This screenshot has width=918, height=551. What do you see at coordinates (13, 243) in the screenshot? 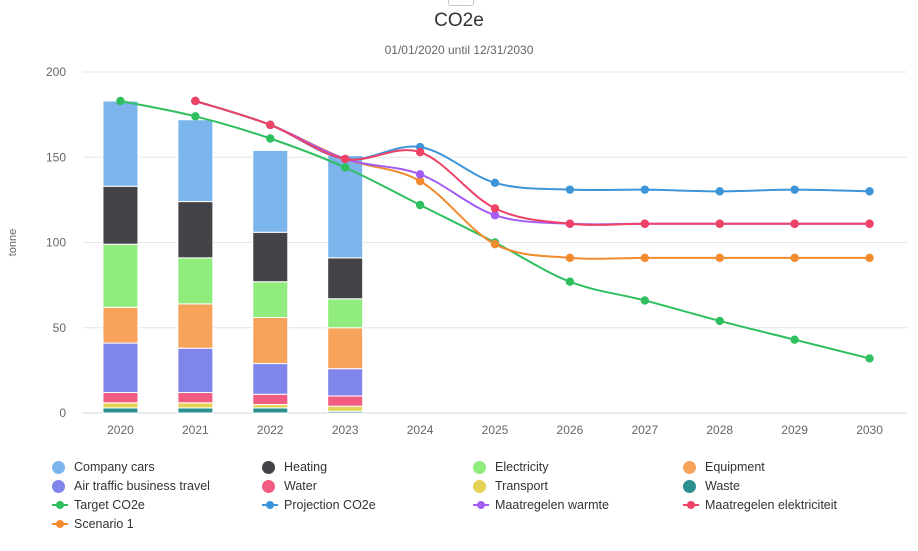
I see `y-axis-title: tonne` at bounding box center [13, 243].